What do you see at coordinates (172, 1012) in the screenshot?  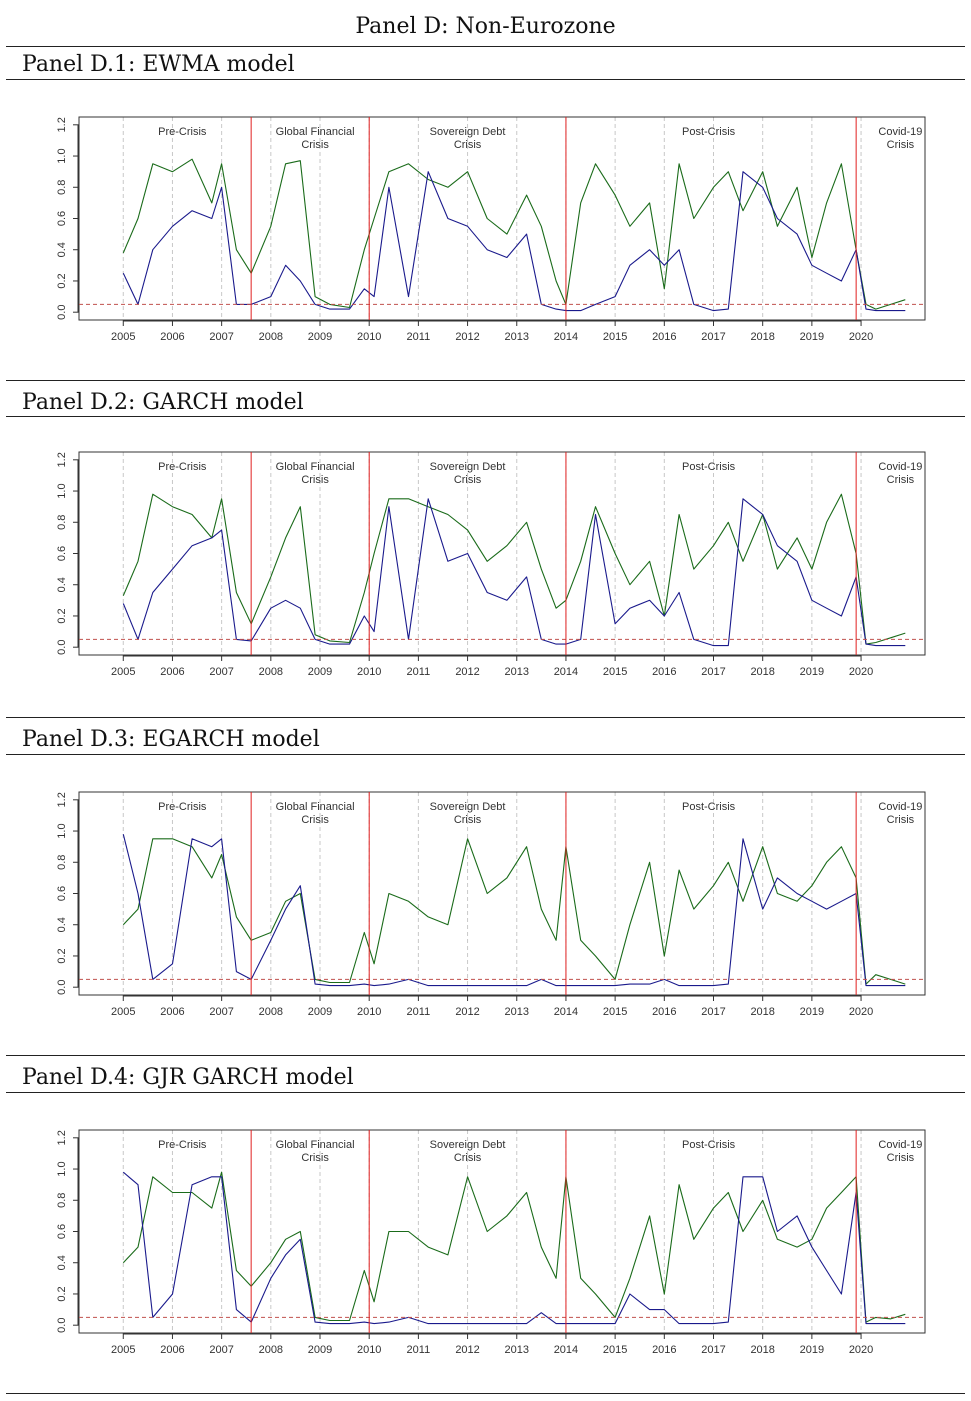 I see `x-tick-label: 2006` at bounding box center [172, 1012].